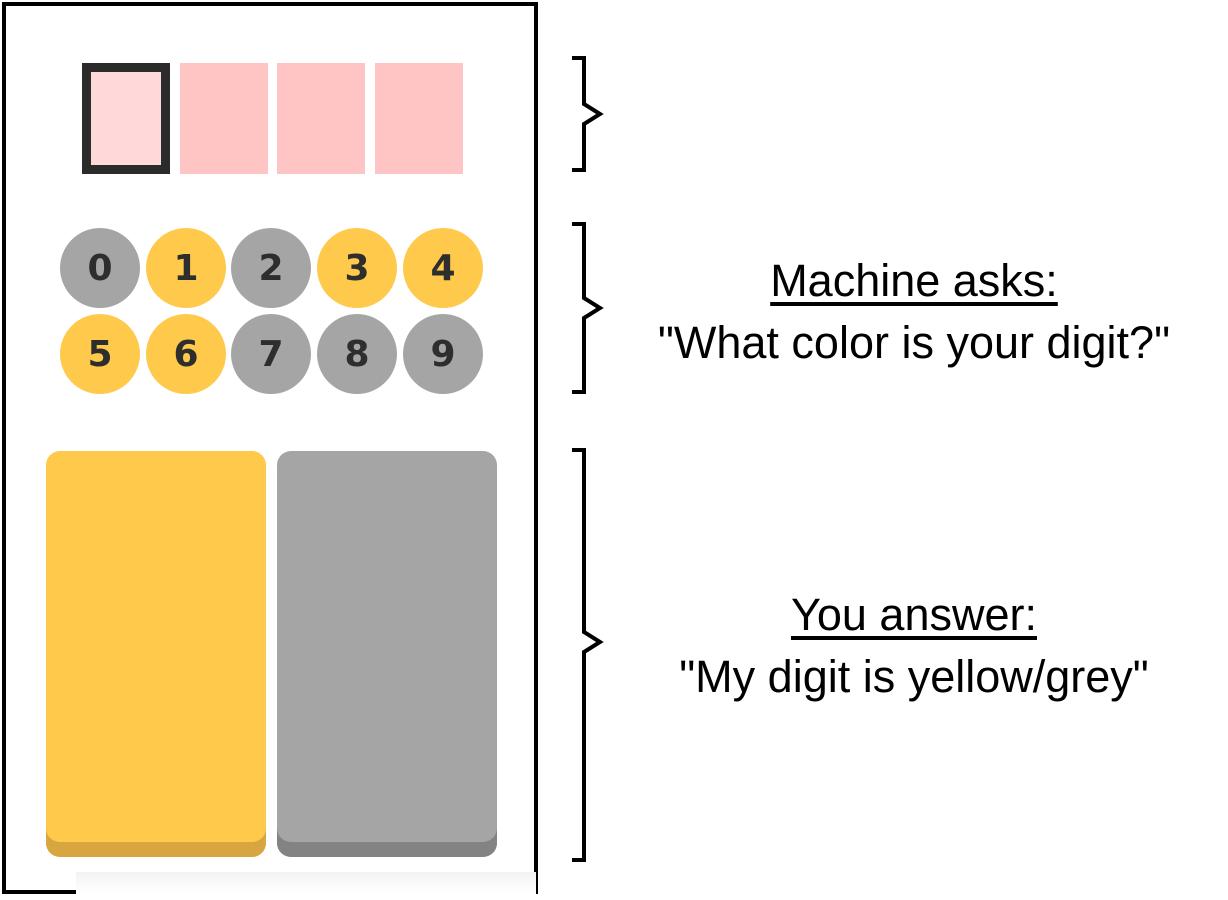 This screenshot has width=1228, height=900. Describe the element at coordinates (914, 342) in the screenshot. I see `machine-asks-text: "What color is your digit?"` at that location.